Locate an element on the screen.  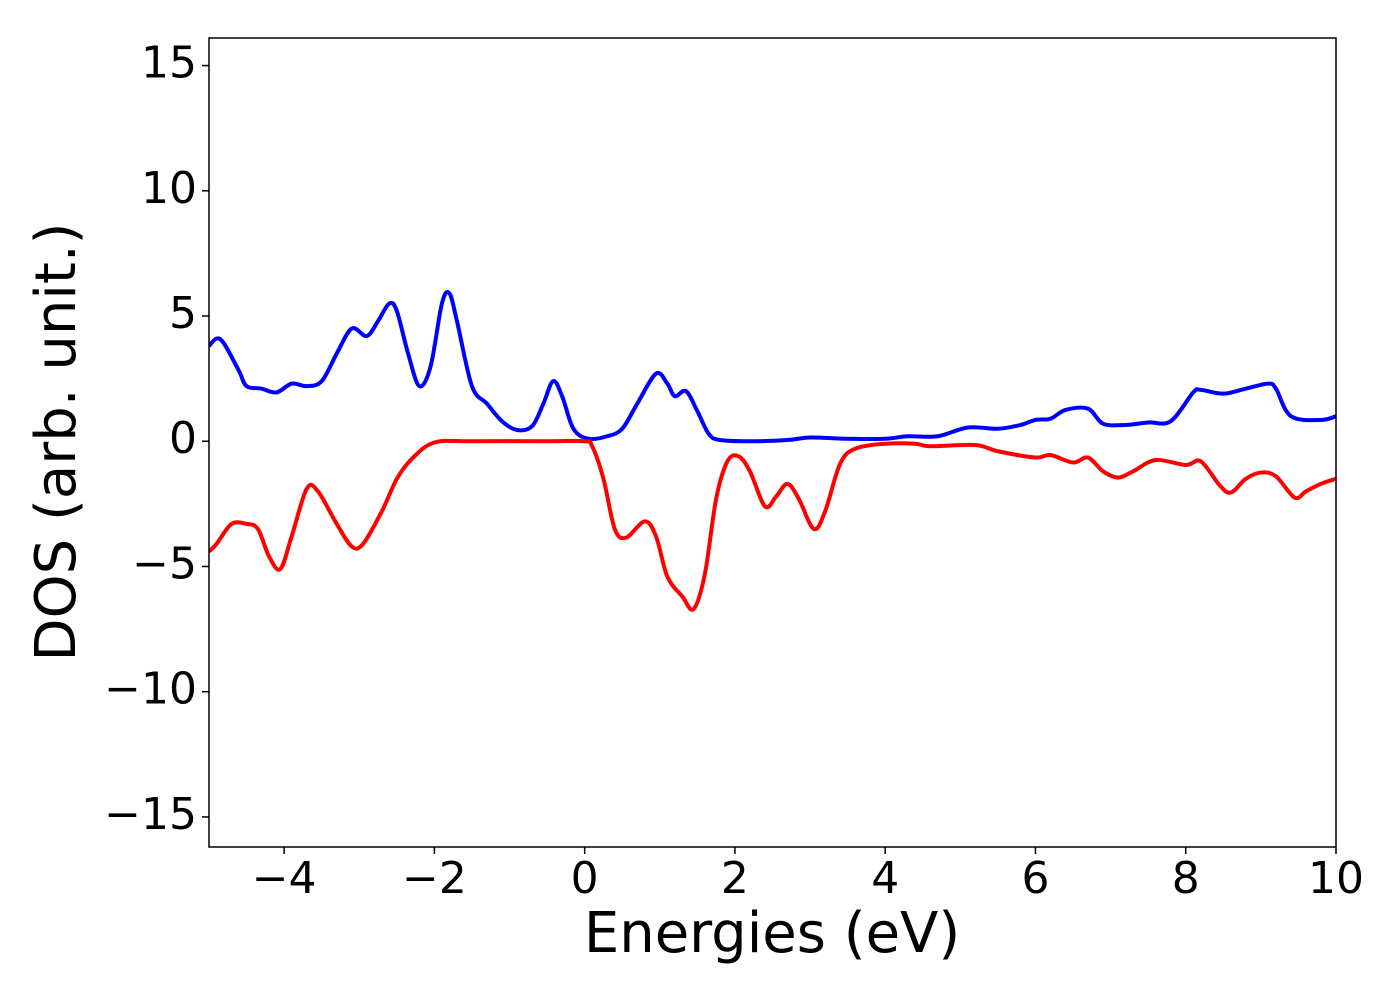
y-axis-label: DOS (arb. unit.) is located at coordinates (56, 441).